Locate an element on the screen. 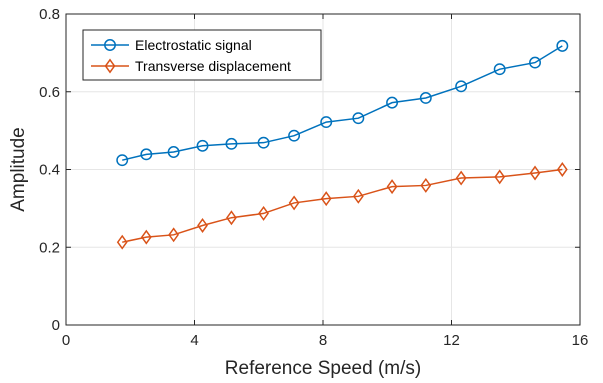  y-axis-label: Amplitude is located at coordinates (18, 169).